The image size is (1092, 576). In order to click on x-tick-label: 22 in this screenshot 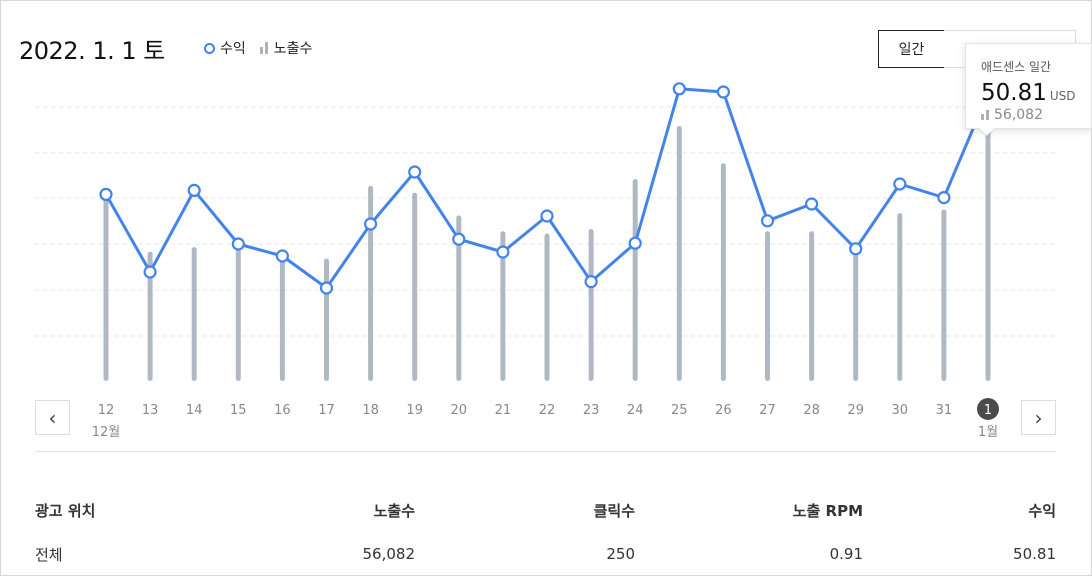, I will do `click(547, 410)`.